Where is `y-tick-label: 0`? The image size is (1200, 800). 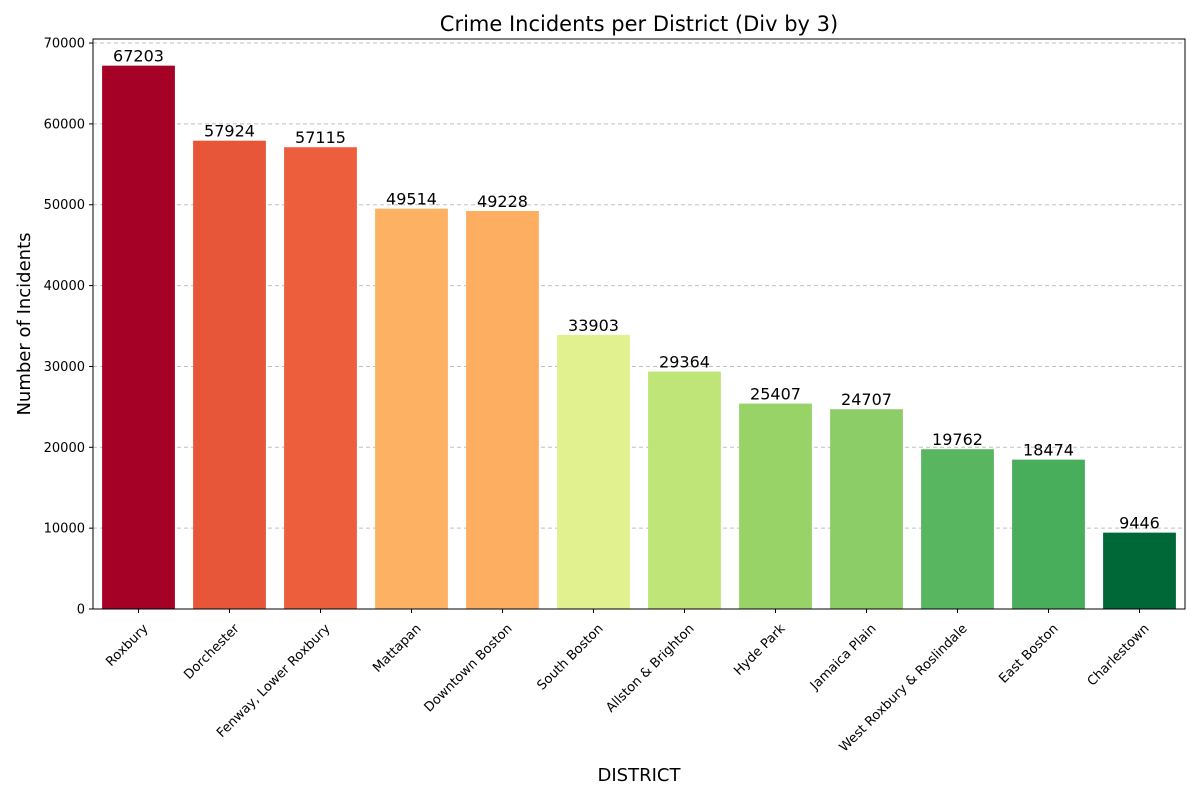
y-tick-label: 0 is located at coordinates (81, 610).